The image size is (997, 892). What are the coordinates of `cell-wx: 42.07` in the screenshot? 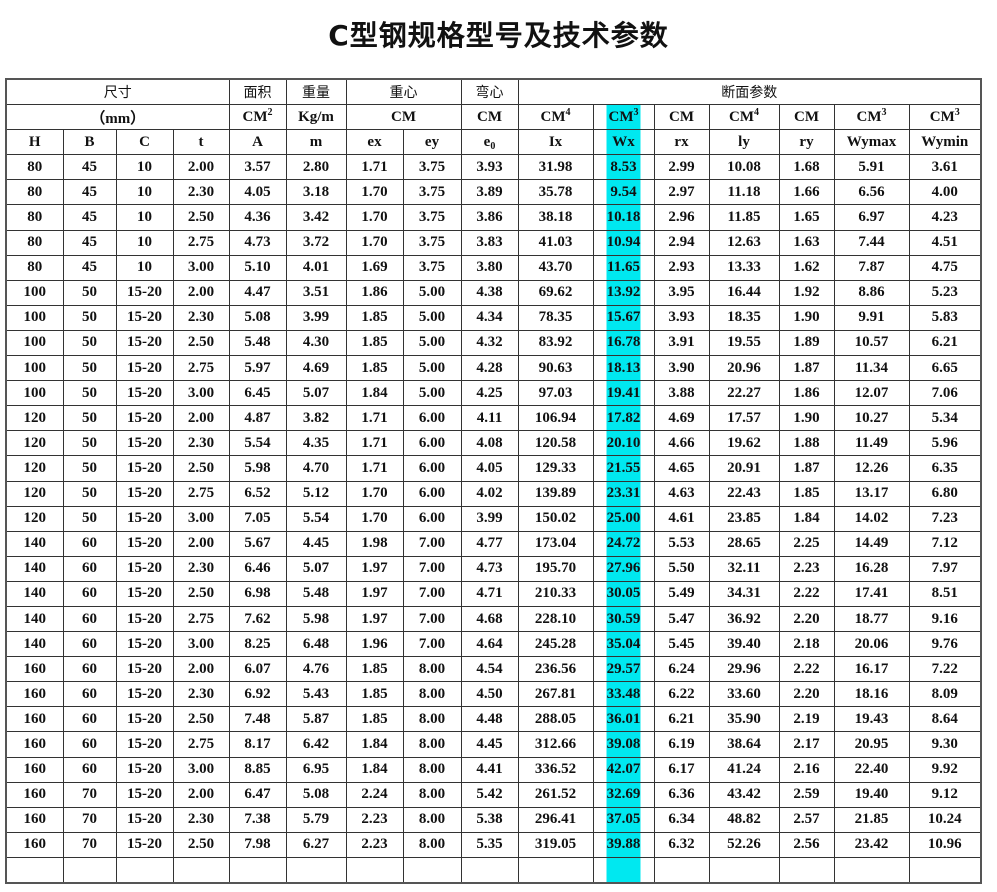 It's located at (623, 769).